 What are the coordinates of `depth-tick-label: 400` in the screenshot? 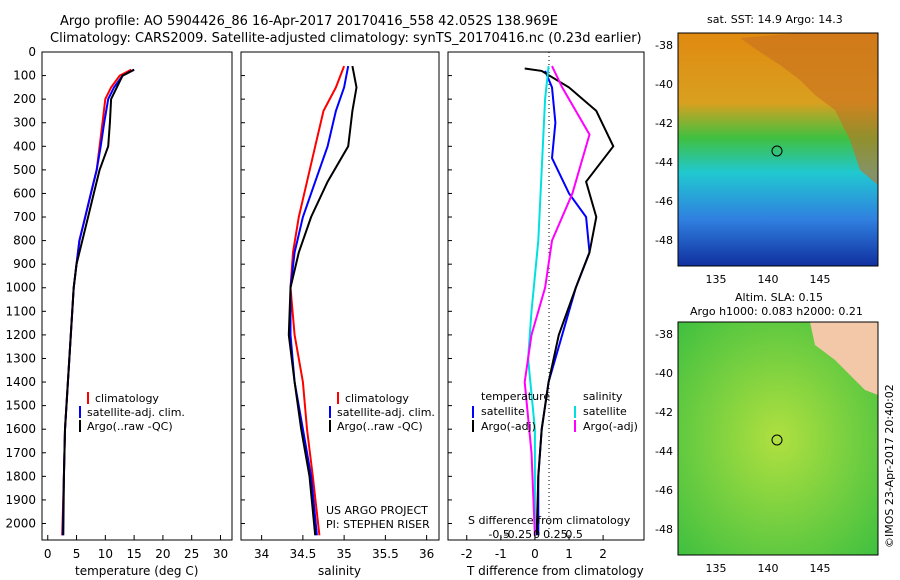 It's located at (24, 146).